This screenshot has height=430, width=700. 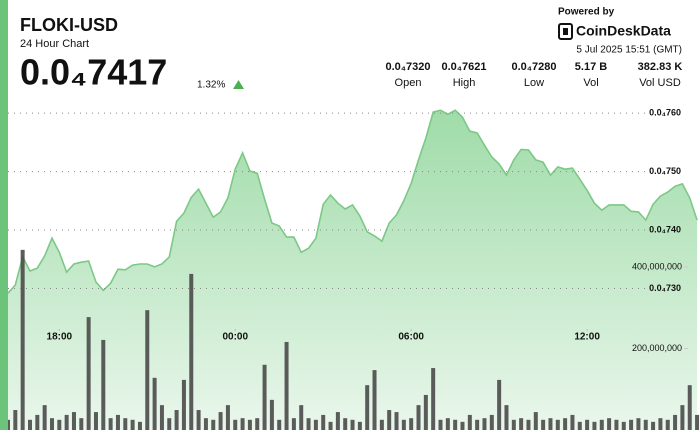 What do you see at coordinates (591, 67) in the screenshot?
I see `stat-value: 5.17 B` at bounding box center [591, 67].